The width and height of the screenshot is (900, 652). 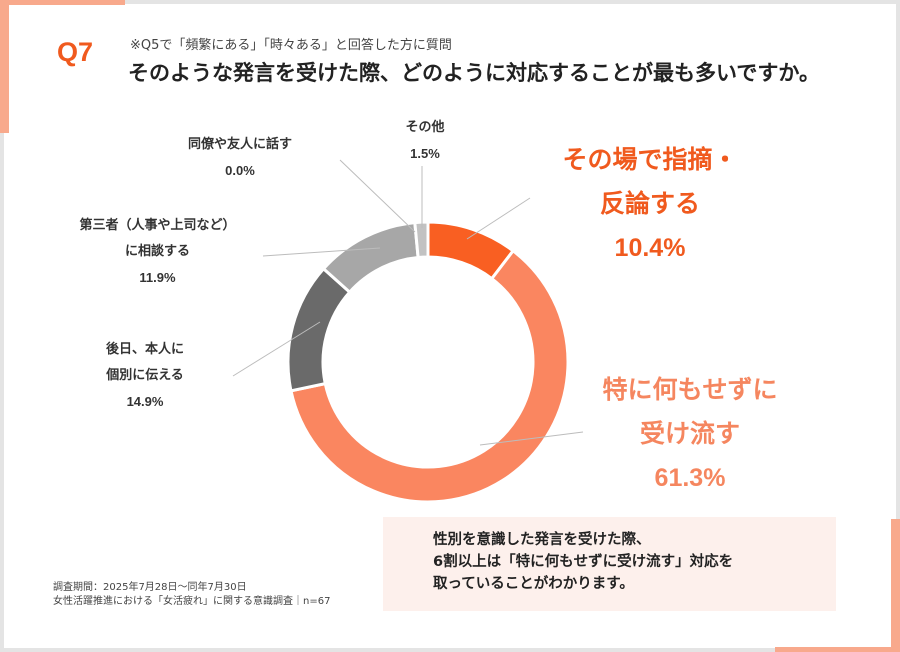 I want to click on label-friends: 同僚や友人に話す 0.0%, so click(x=240, y=158).